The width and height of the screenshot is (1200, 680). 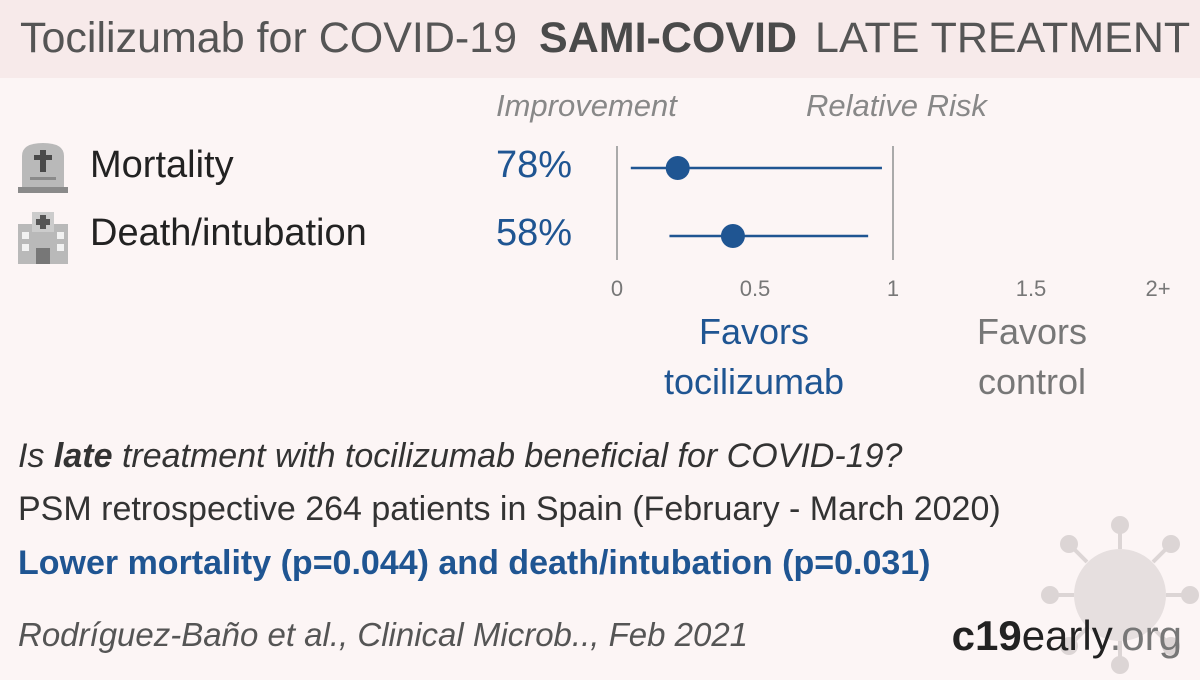 I want to click on tick-label-0: 0, so click(x=617, y=288).